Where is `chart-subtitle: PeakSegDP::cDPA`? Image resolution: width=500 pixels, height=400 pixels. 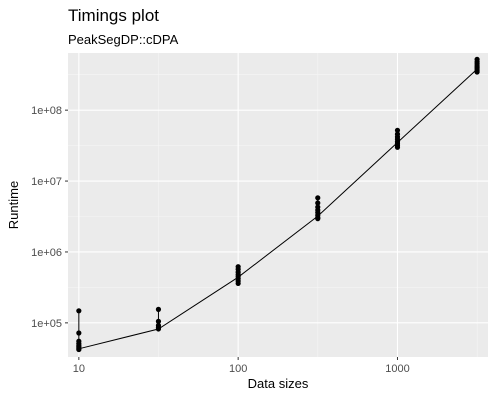
chart-subtitle: PeakSegDP::cDPA is located at coordinates (123, 39).